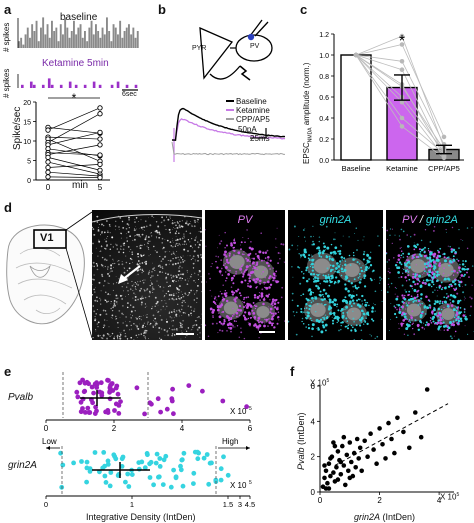 Image resolution: width=474 pixels, height=523 pixels. Describe the element at coordinates (354, 314) in the screenshot. I see `nucleus-core` at that location.